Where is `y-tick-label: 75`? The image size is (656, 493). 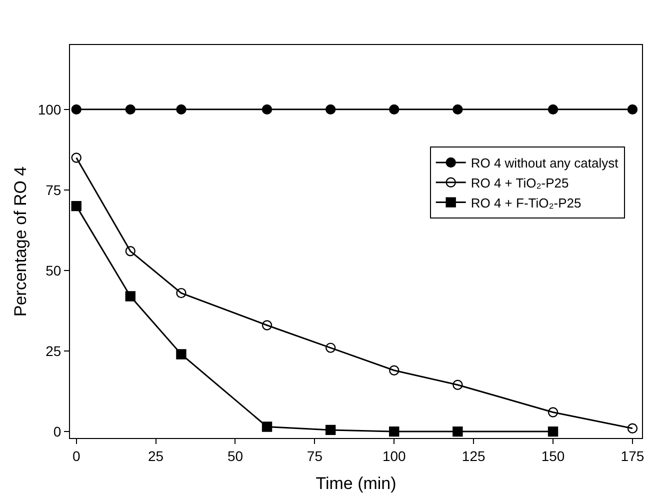
y-tick-label: 75 is located at coordinates (54, 190).